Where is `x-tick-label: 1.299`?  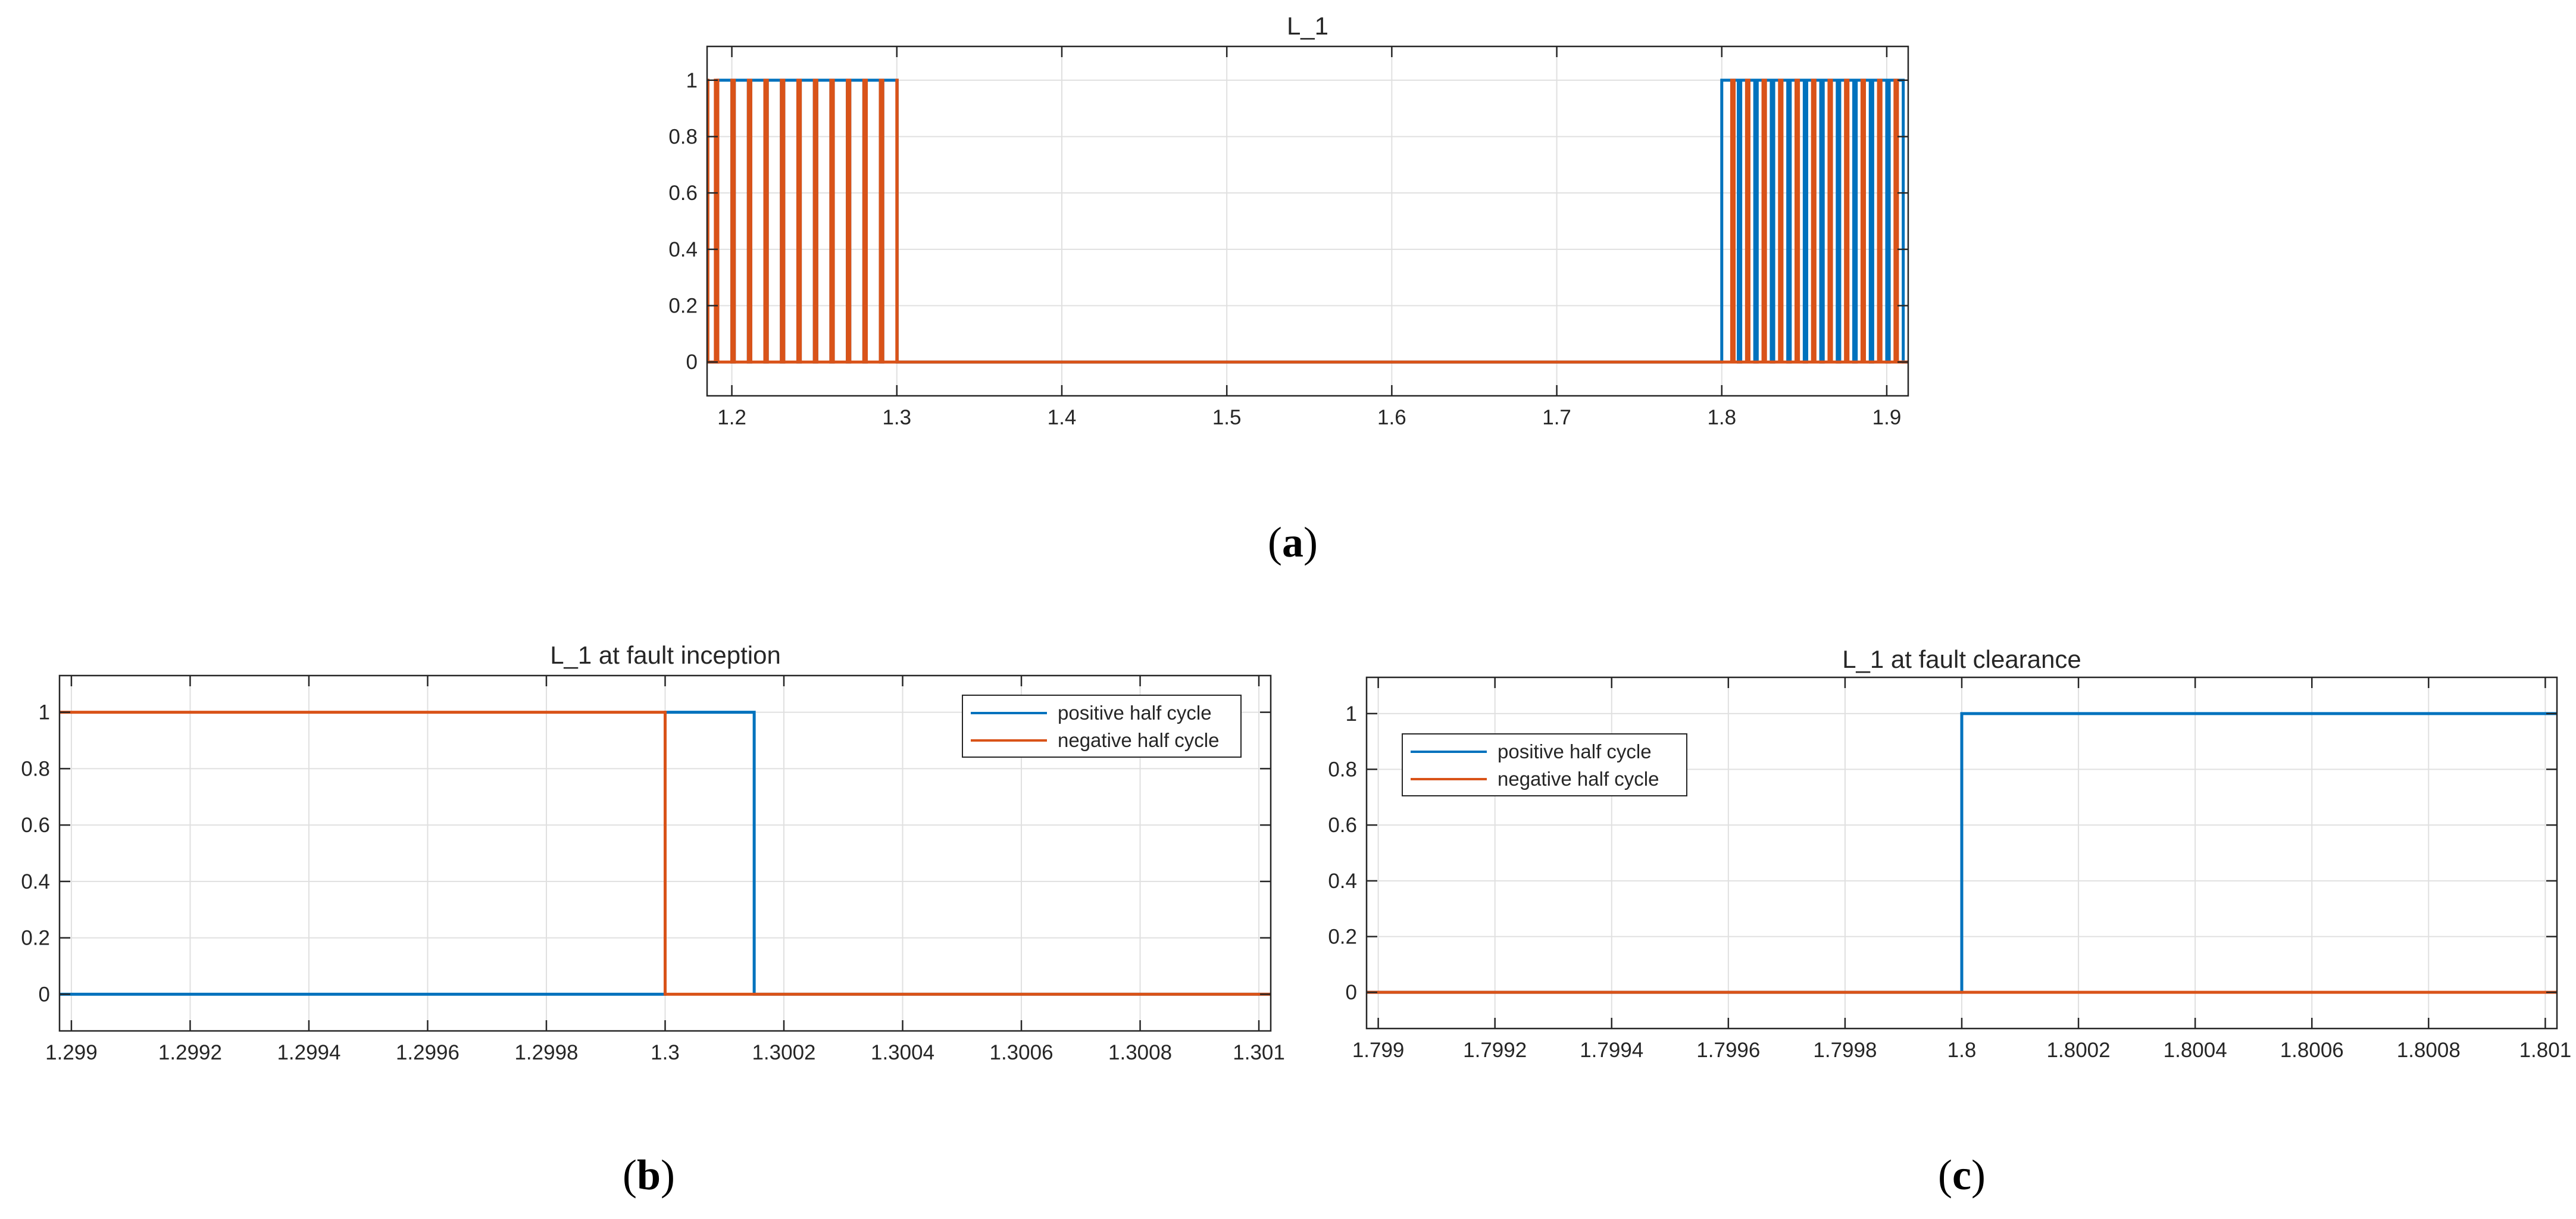 x-tick-label: 1.299 is located at coordinates (71, 1052).